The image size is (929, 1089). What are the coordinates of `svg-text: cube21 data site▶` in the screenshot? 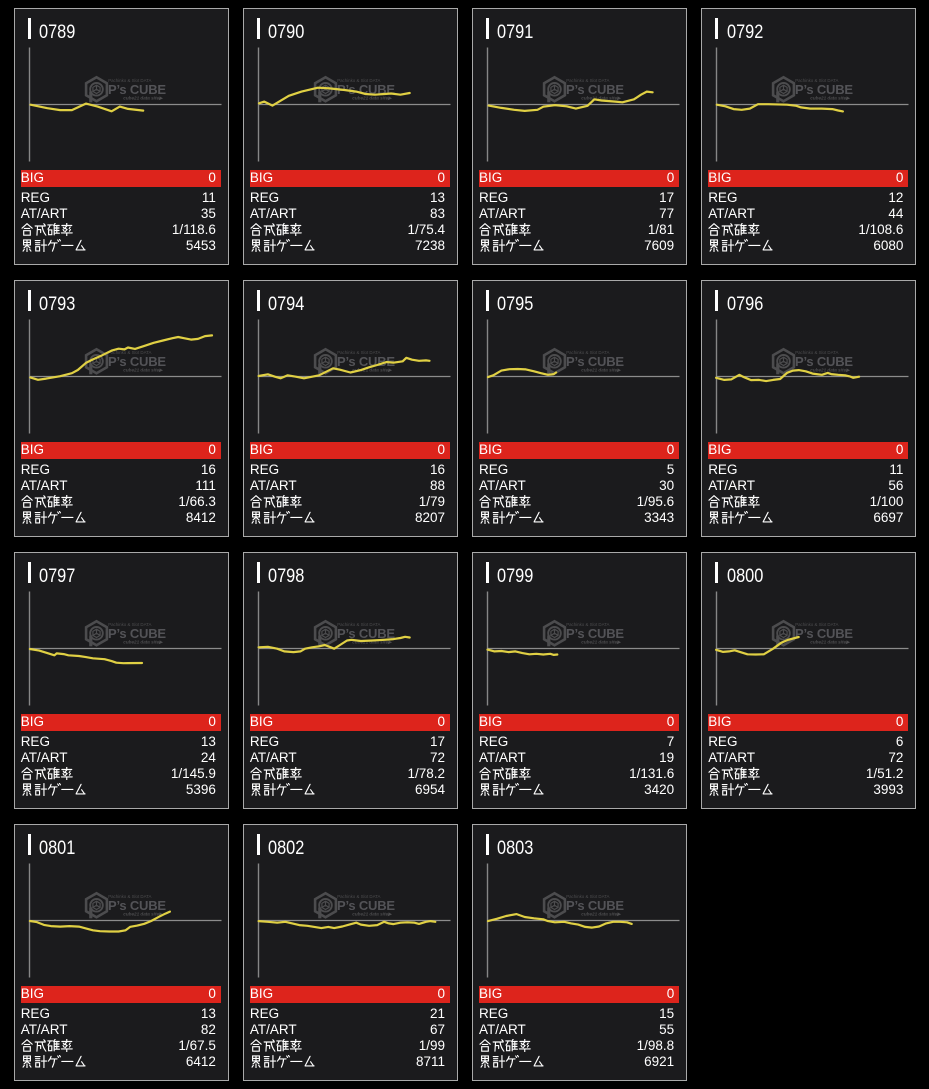 It's located at (143, 98).